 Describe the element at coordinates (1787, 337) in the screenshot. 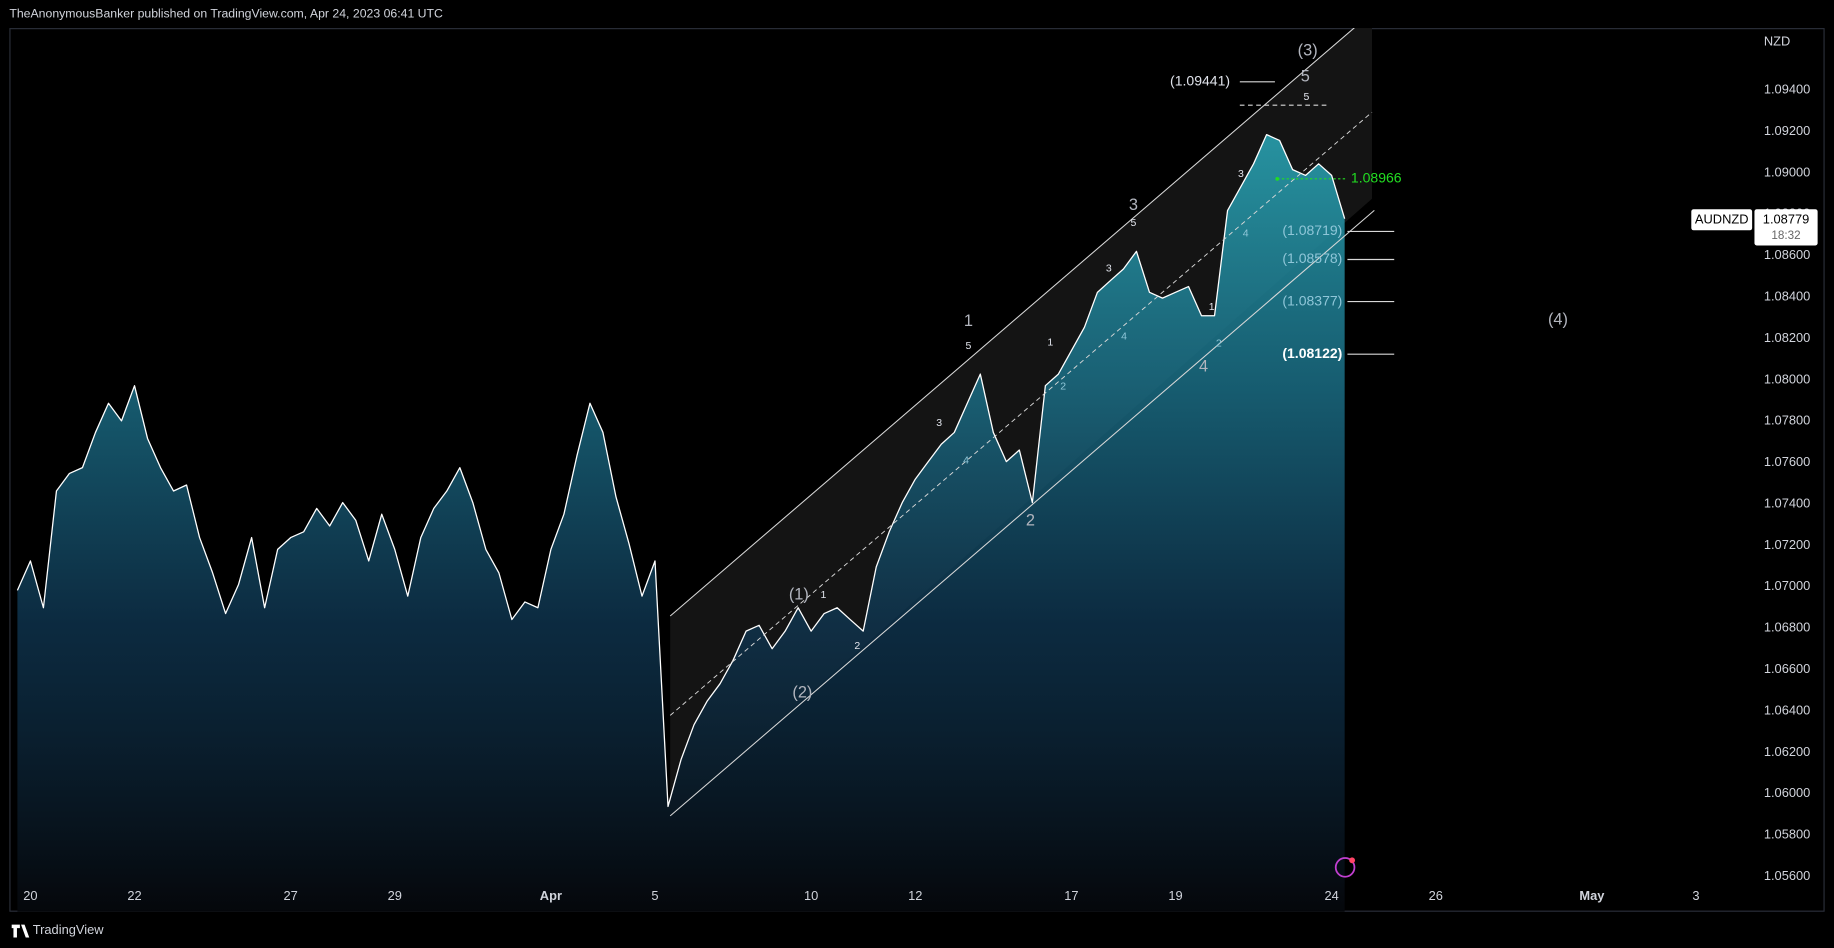

I see `y-tick-label: 1.08200` at that location.